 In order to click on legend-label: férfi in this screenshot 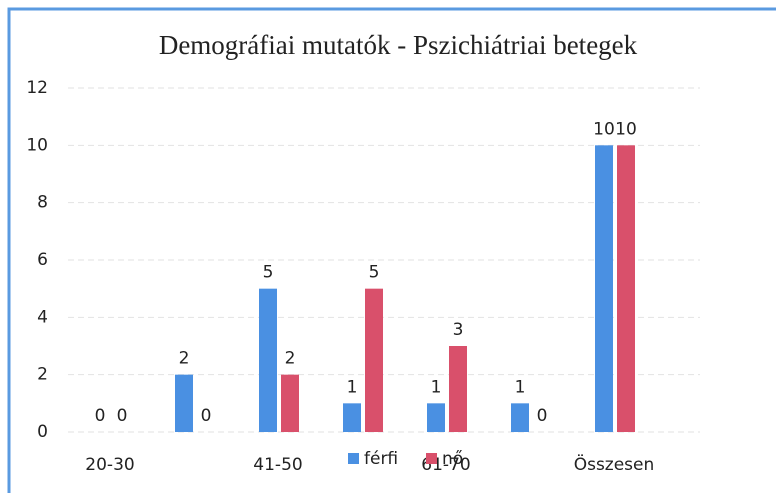, I will do `click(381, 459)`.